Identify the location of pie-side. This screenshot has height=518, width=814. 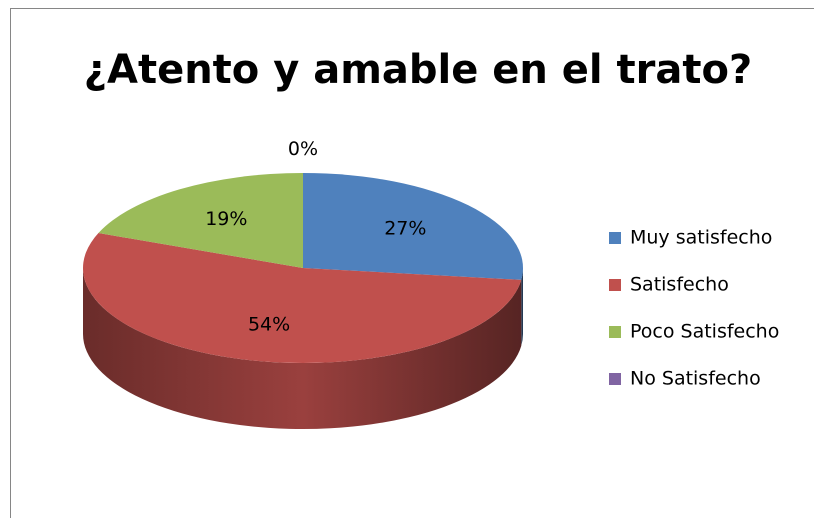
(522, 307).